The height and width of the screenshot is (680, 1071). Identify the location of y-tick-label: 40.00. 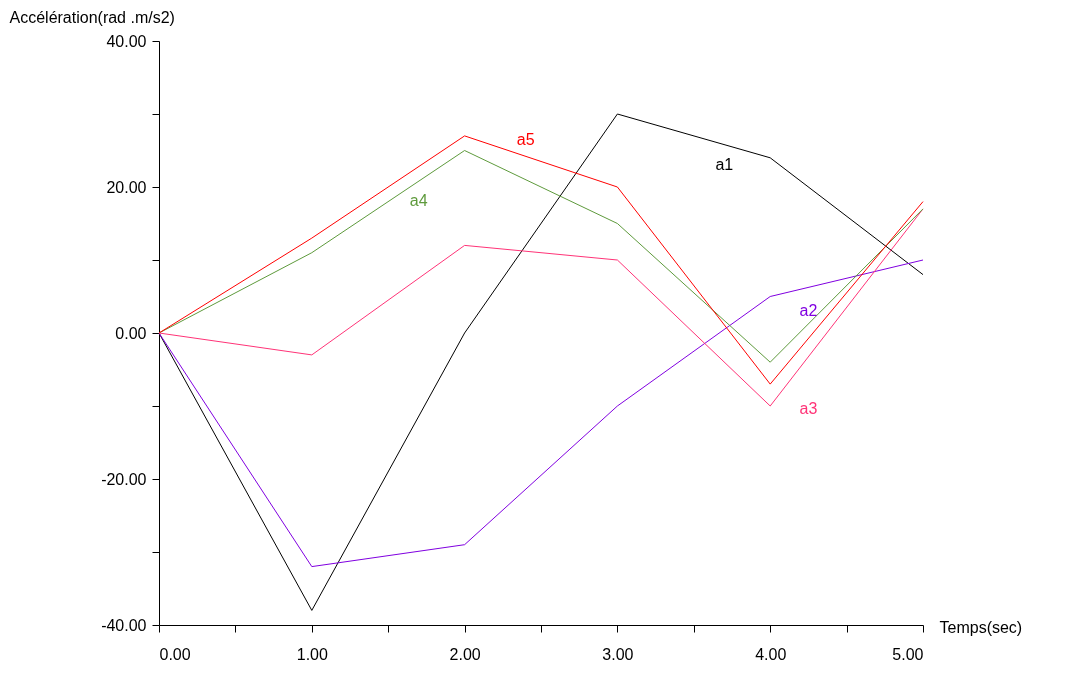
(126, 41).